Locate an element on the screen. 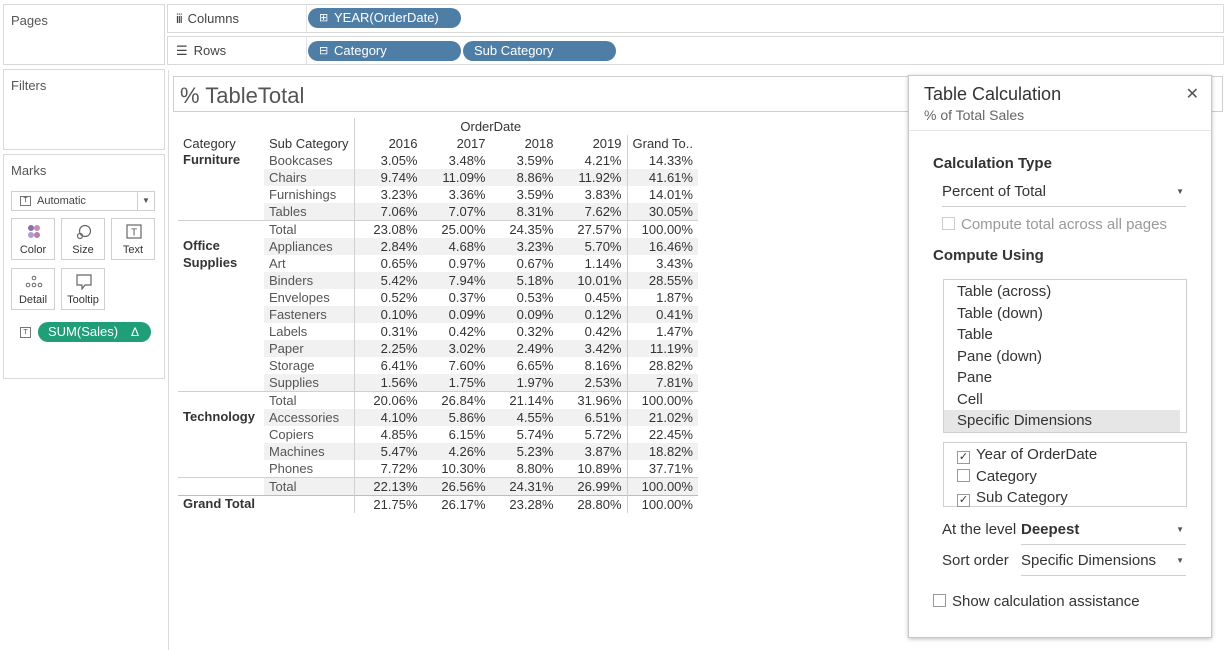 This screenshot has width=1224, height=650. columns-shelf: iii Columns ⊞ YEAR(OrderDate) is located at coordinates (695, 18).